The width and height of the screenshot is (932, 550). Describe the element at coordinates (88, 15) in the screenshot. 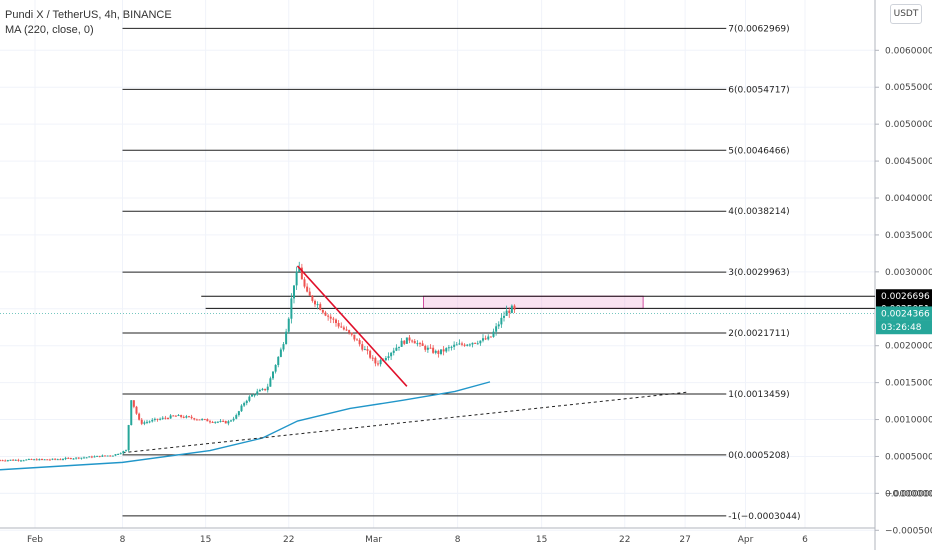

I see `chart-title: Pundi X / TetherUS, 4h, BINANCE` at that location.